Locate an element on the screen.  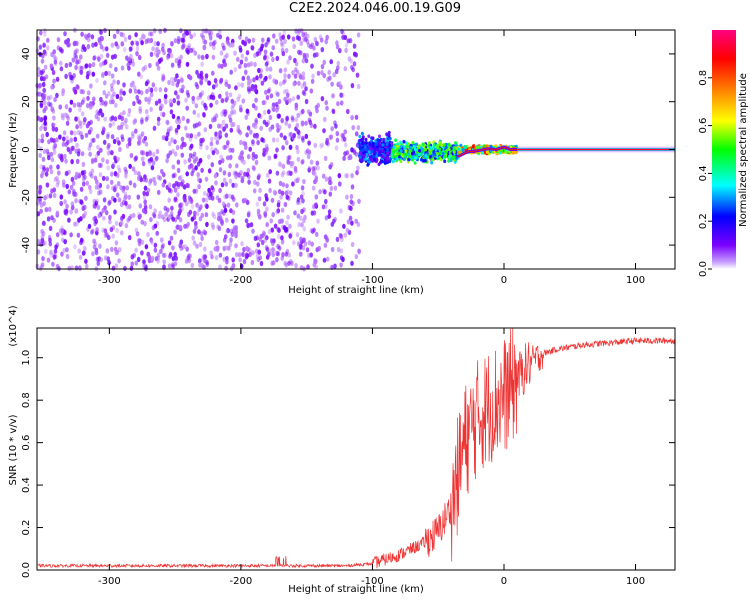
y-tick-label: 0.0 is located at coordinates (26, 570).